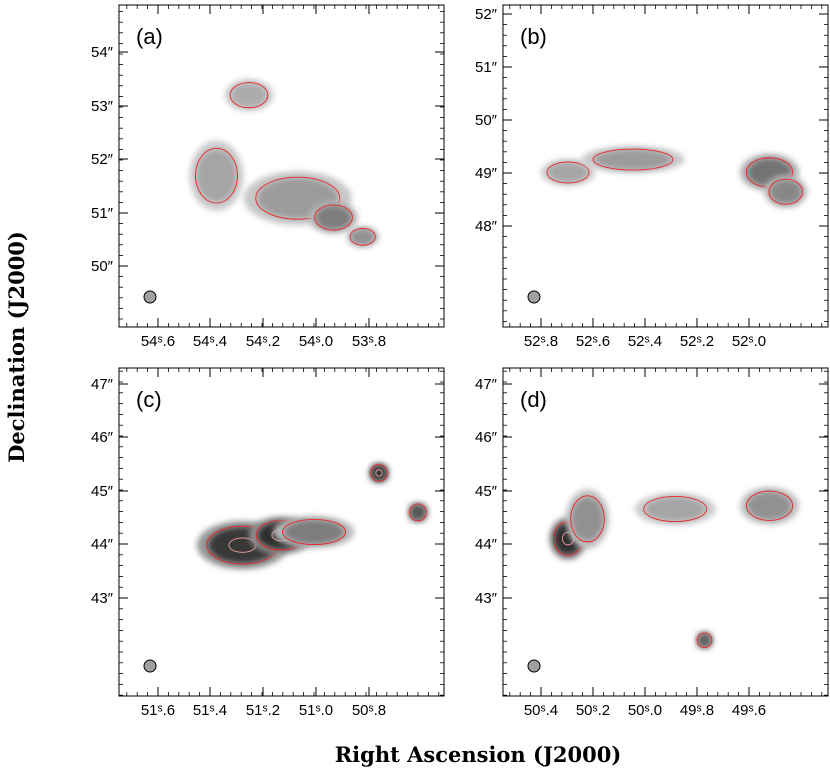 The image size is (830, 775). Describe the element at coordinates (316, 710) in the screenshot. I see `x-tick-label: 51ˢ.0` at that location.